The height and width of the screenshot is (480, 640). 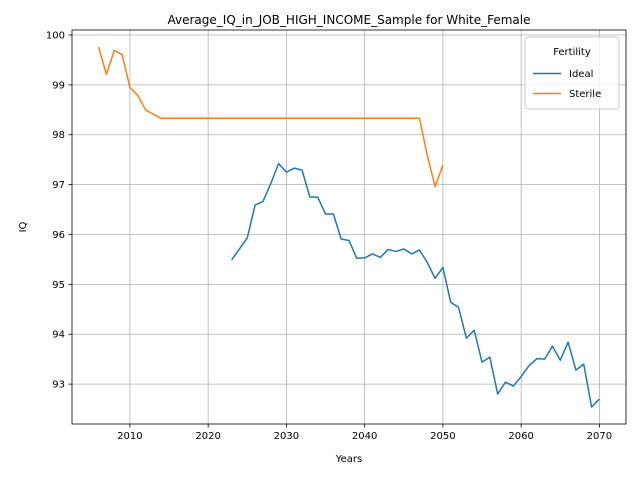 I want to click on y-tick-label: 100, so click(x=55, y=35).